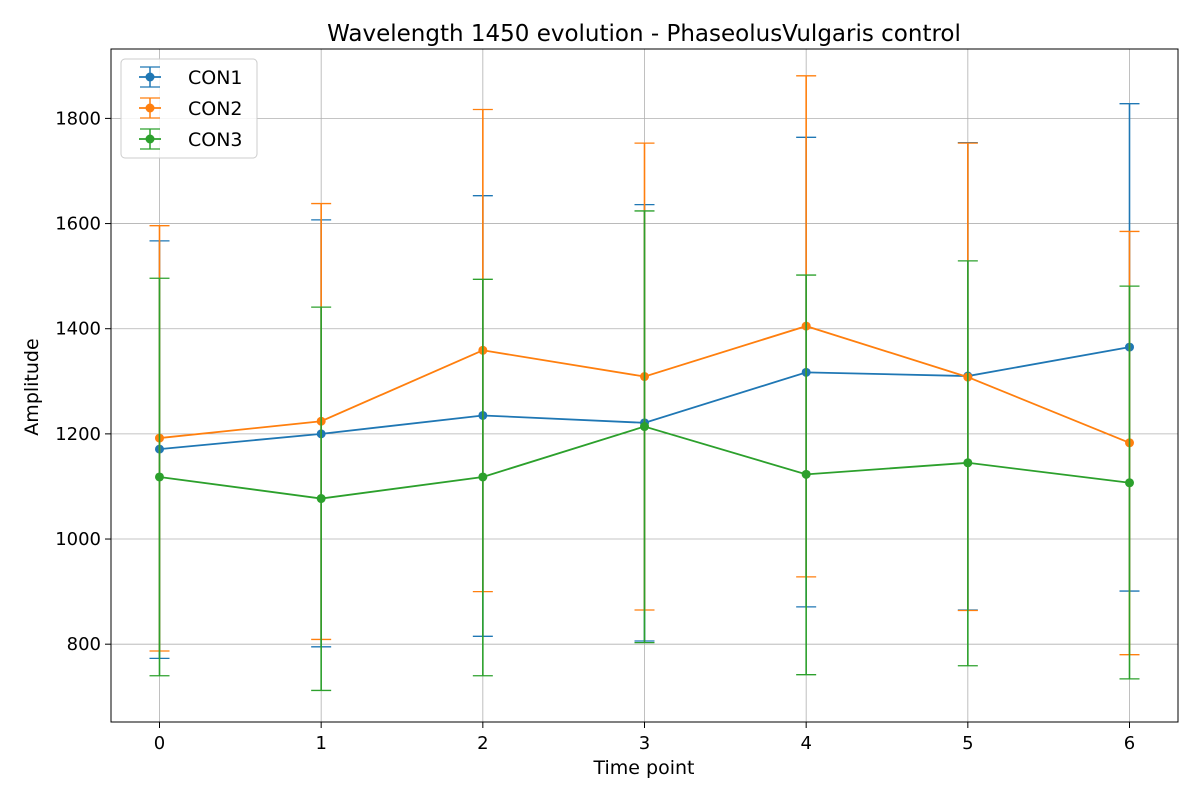 The image size is (1200, 800). I want to click on x-tick-label: 6, so click(1129, 743).